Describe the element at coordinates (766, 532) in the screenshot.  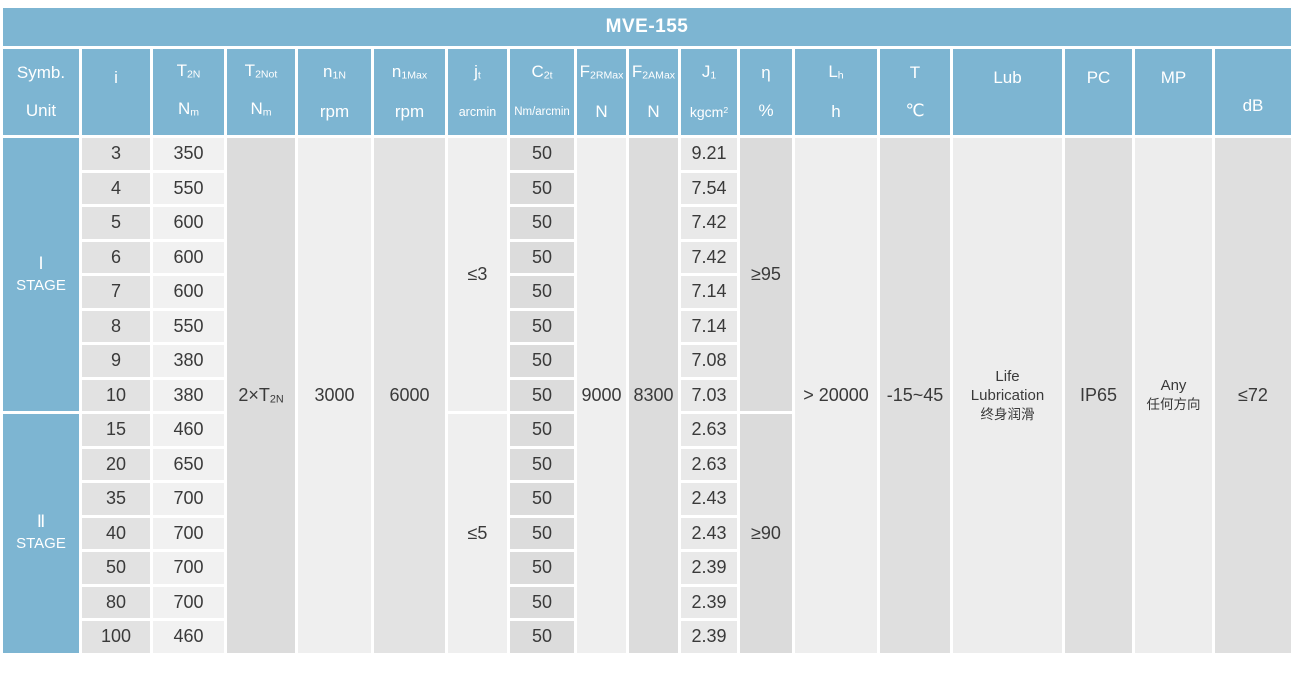
I see `eta-value: ≥90` at that location.